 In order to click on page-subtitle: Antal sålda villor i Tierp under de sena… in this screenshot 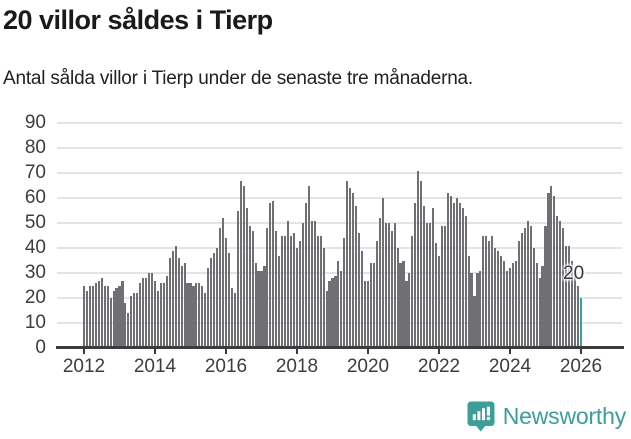, I will do `click(238, 78)`.